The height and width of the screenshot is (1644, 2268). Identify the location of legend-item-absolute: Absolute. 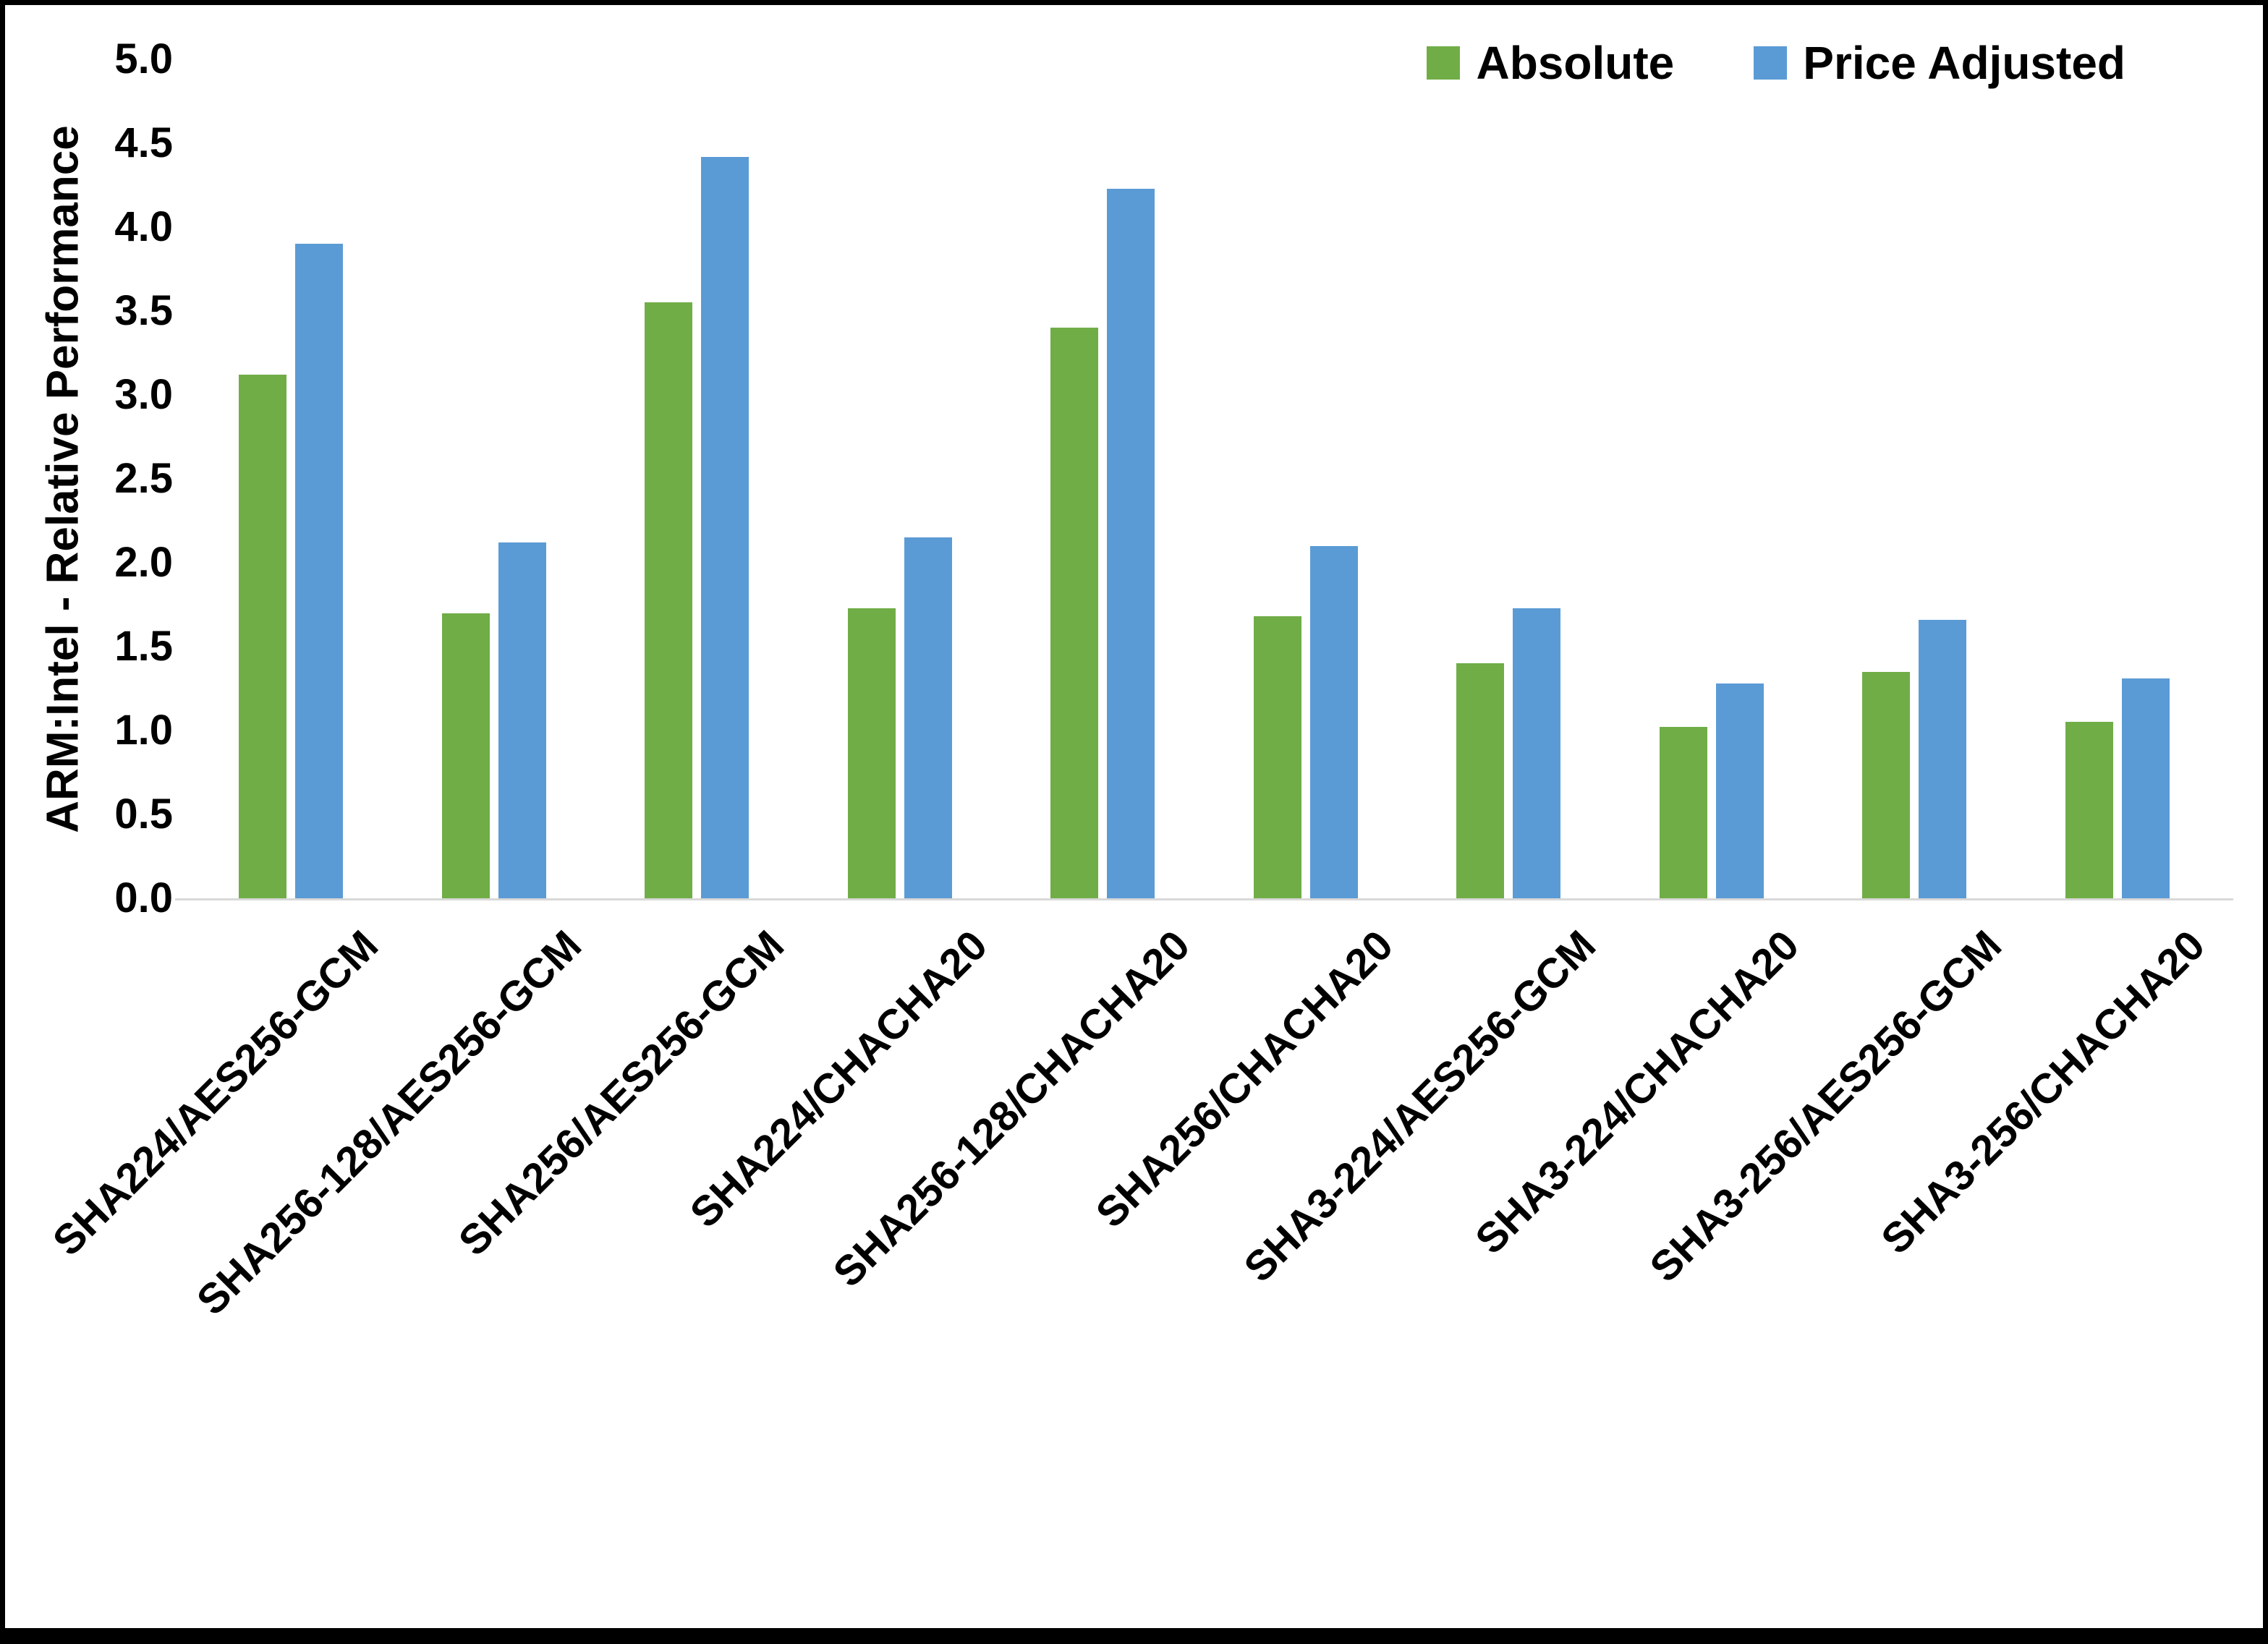
(1550, 63).